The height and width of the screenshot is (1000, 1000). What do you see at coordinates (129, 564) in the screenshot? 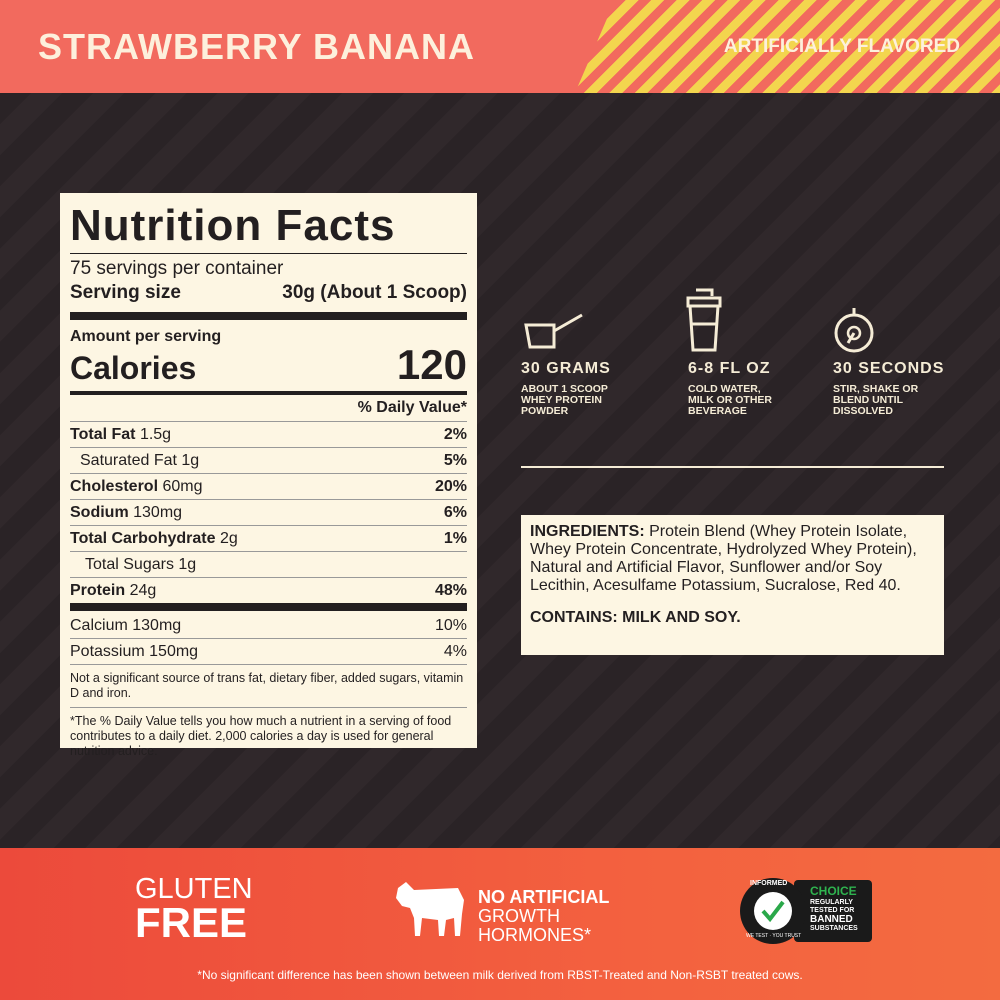
I see `nutrient-name: Total Sugars` at bounding box center [129, 564].